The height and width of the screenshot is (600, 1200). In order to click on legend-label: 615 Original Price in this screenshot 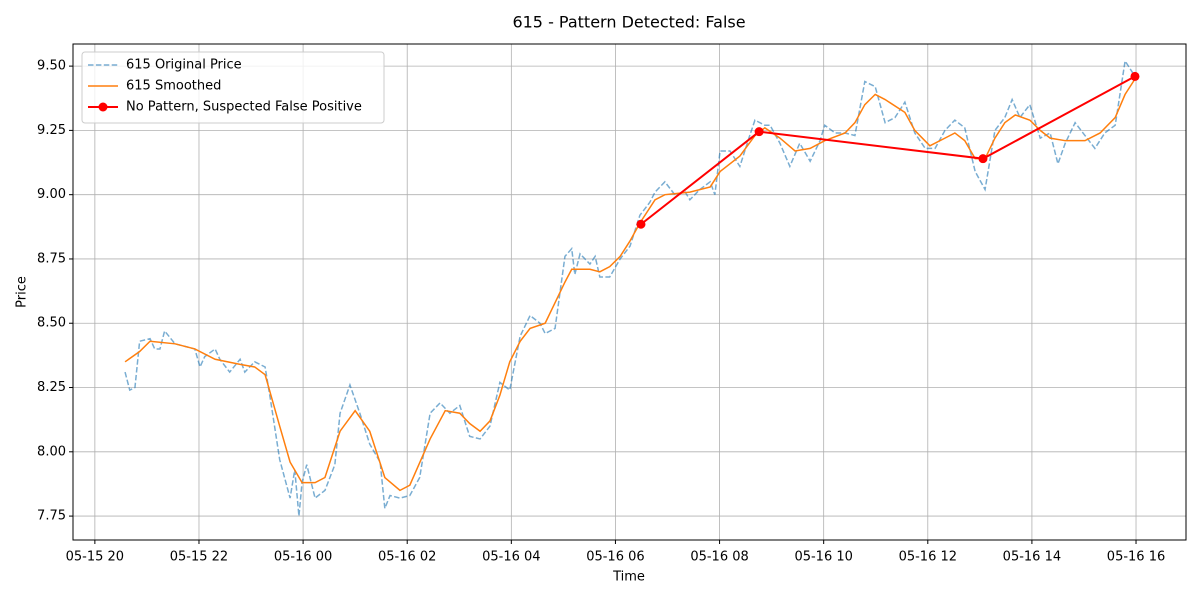, I will do `click(184, 65)`.